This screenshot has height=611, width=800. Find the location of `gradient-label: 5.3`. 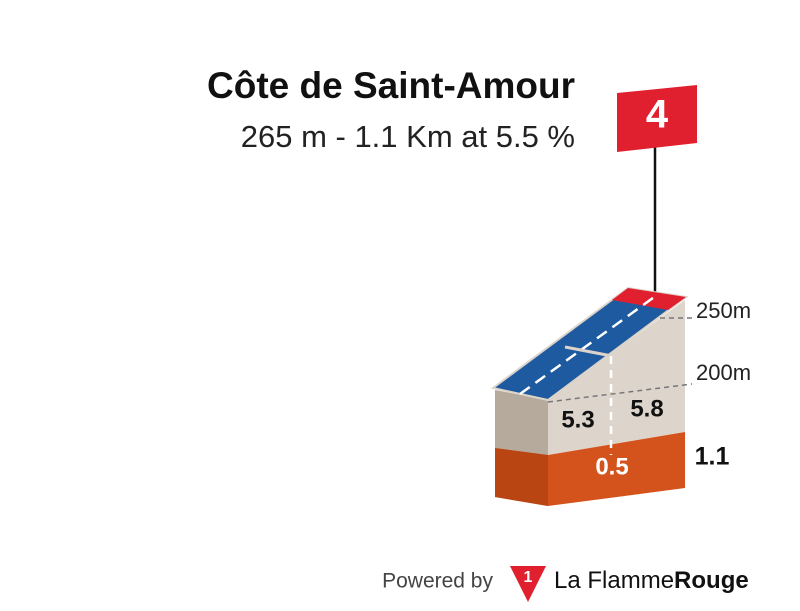

gradient-label: 5.3 is located at coordinates (577, 419).